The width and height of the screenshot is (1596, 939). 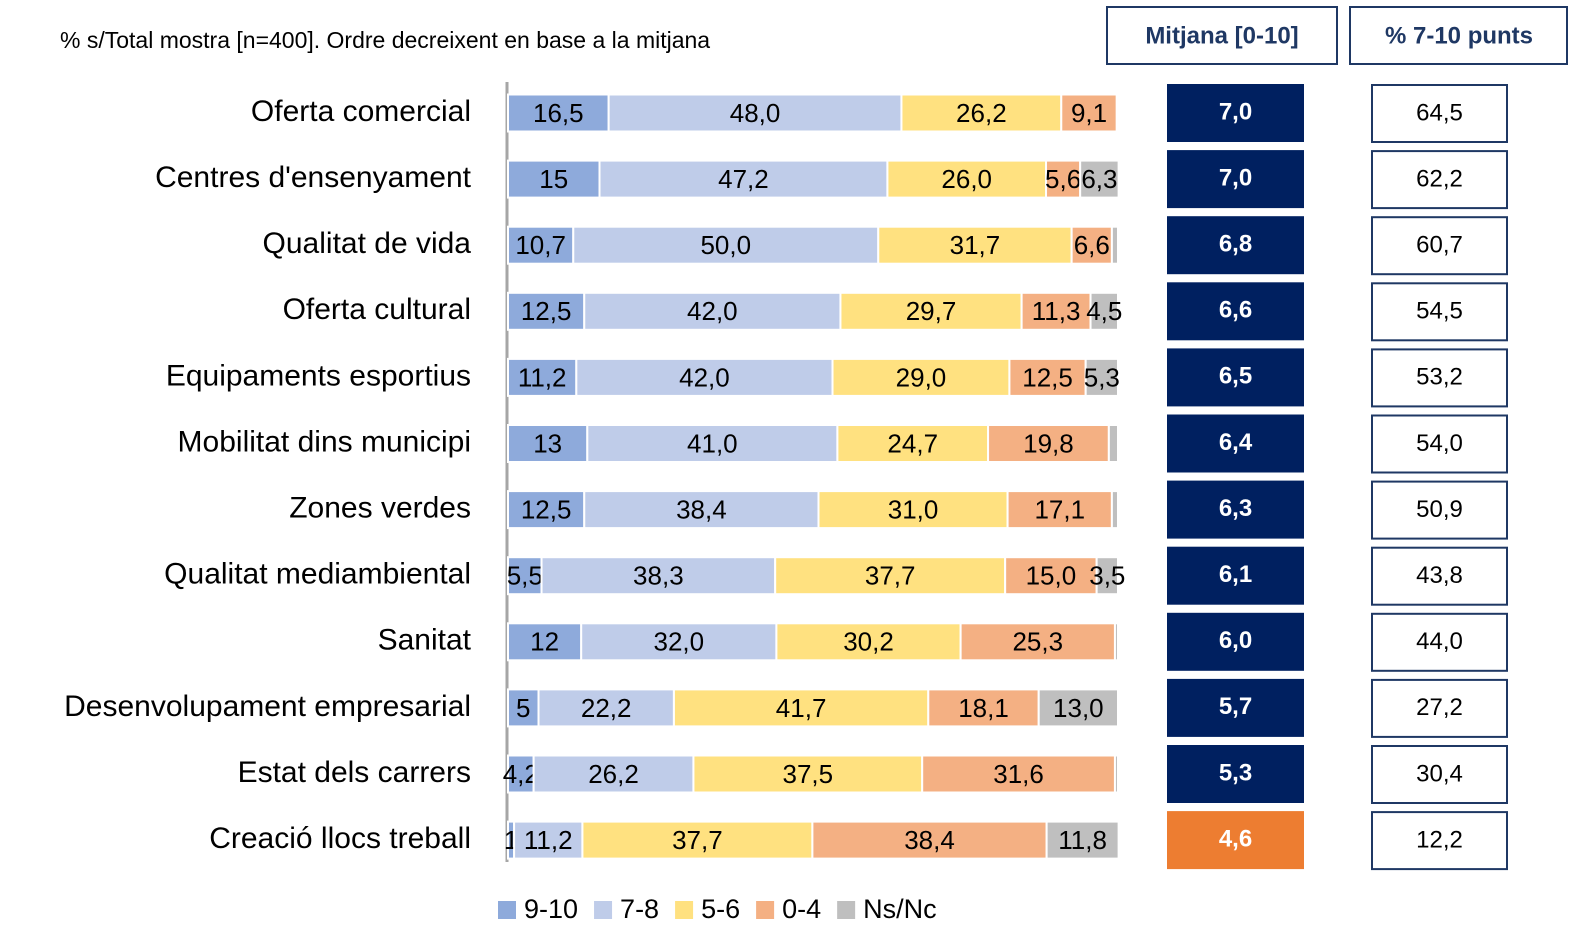 I want to click on data-label: 12,5, so click(x=1047, y=377).